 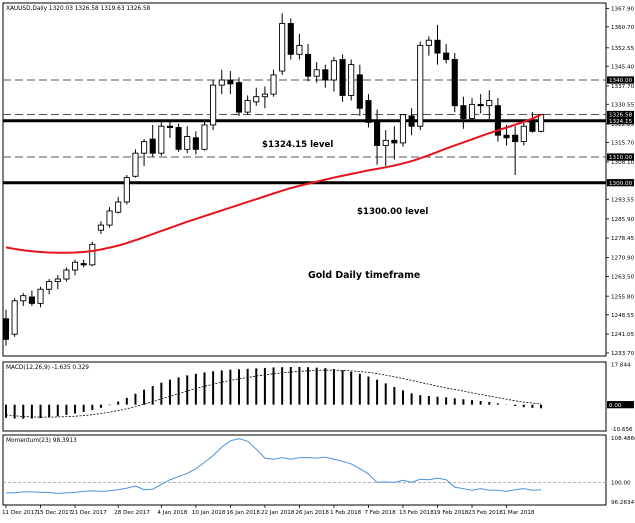 I want to click on price-axis-label: 1345.40, so click(x=623, y=67).